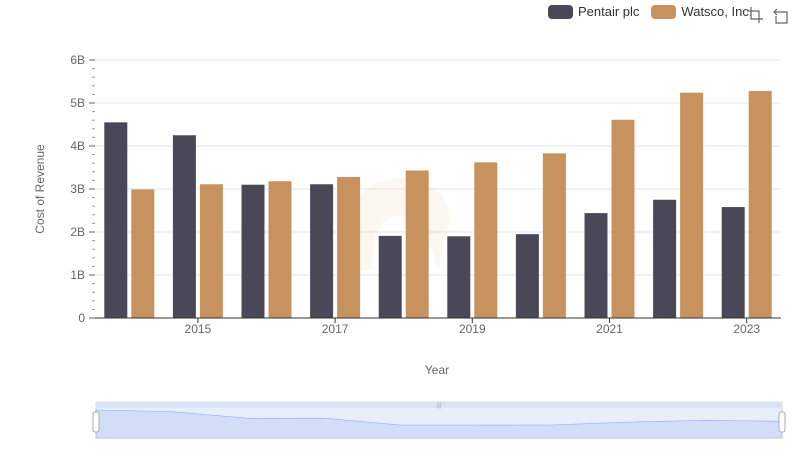 The width and height of the screenshot is (800, 461). What do you see at coordinates (184, 226) in the screenshot?
I see `bar-pentair-2015` at bounding box center [184, 226].